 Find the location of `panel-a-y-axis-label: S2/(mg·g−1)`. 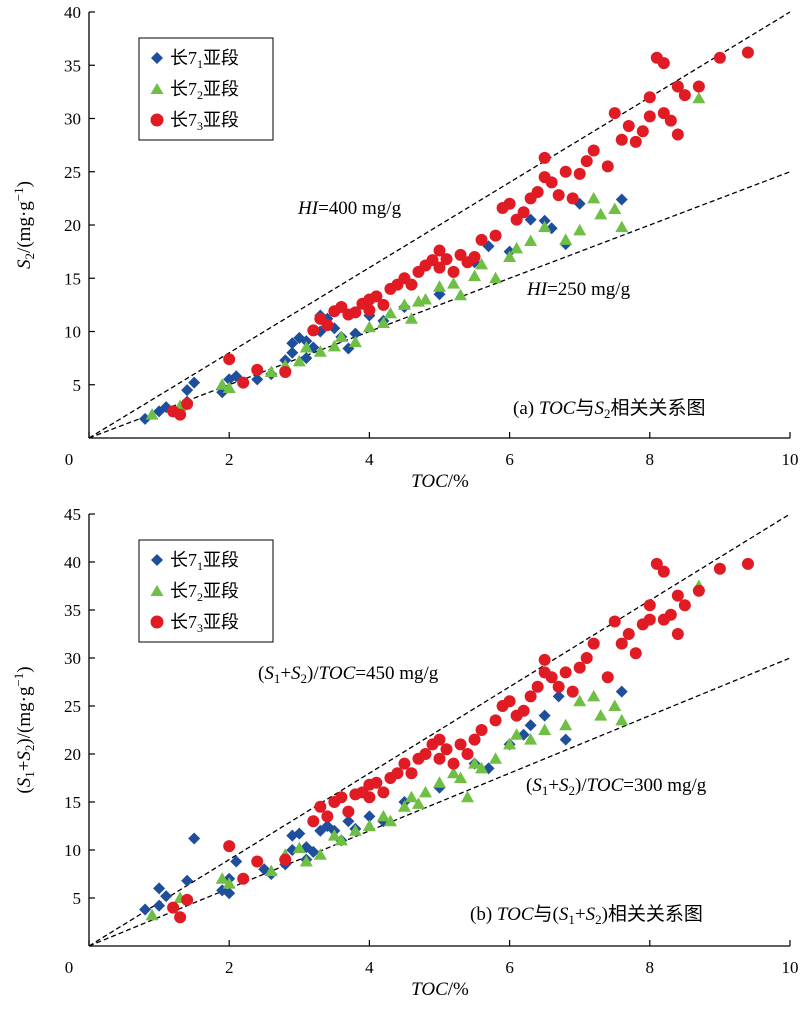

panel-a-y-axis-label: S2/(mg·g−1) is located at coordinates (24, 225).